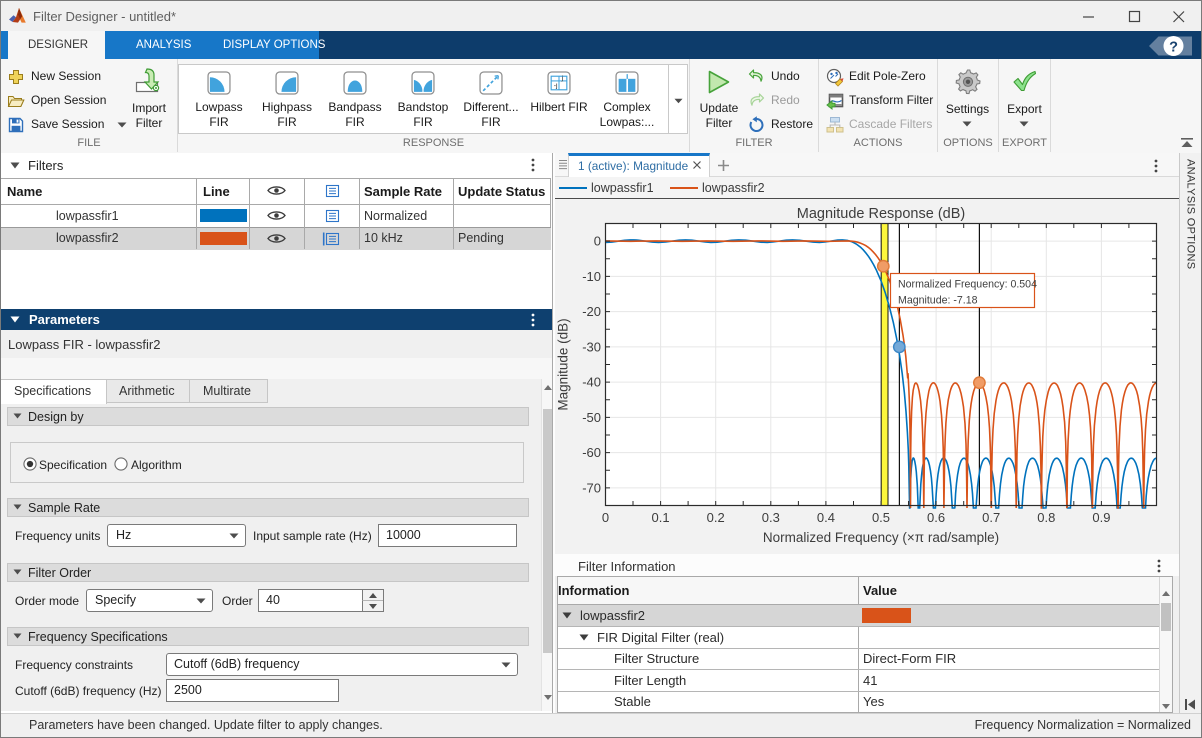 This screenshot has height=738, width=1202. What do you see at coordinates (562, 78) in the screenshot?
I see `svg-text: j` at bounding box center [562, 78].